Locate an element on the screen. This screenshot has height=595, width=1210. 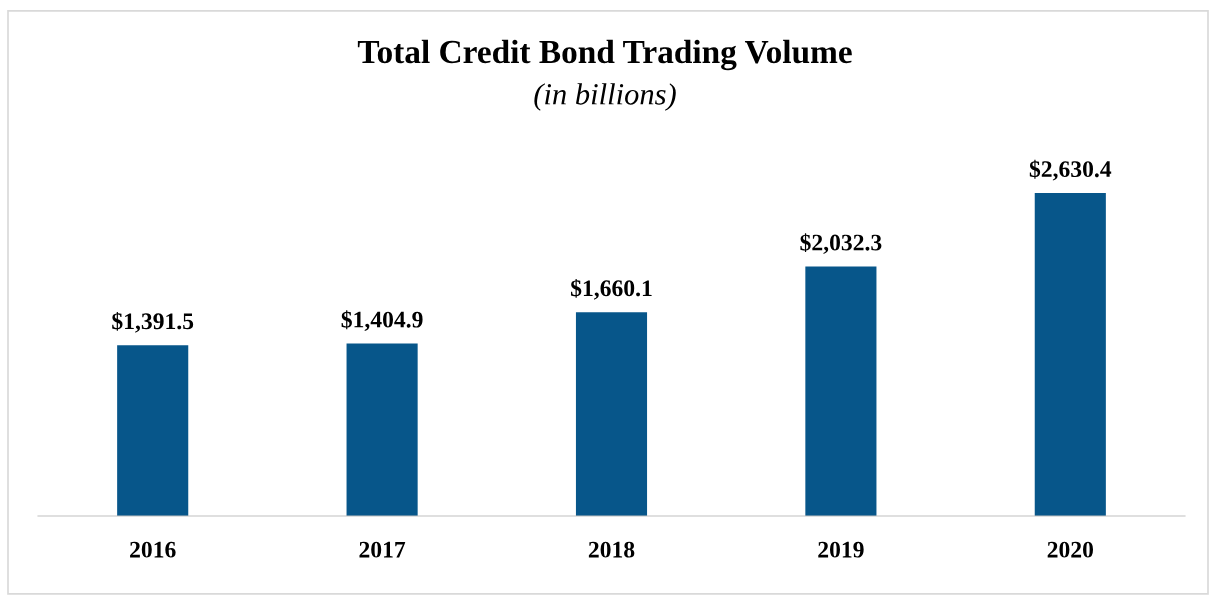
chart-title: Total Credit Bond Trading Volume is located at coordinates (604, 55).